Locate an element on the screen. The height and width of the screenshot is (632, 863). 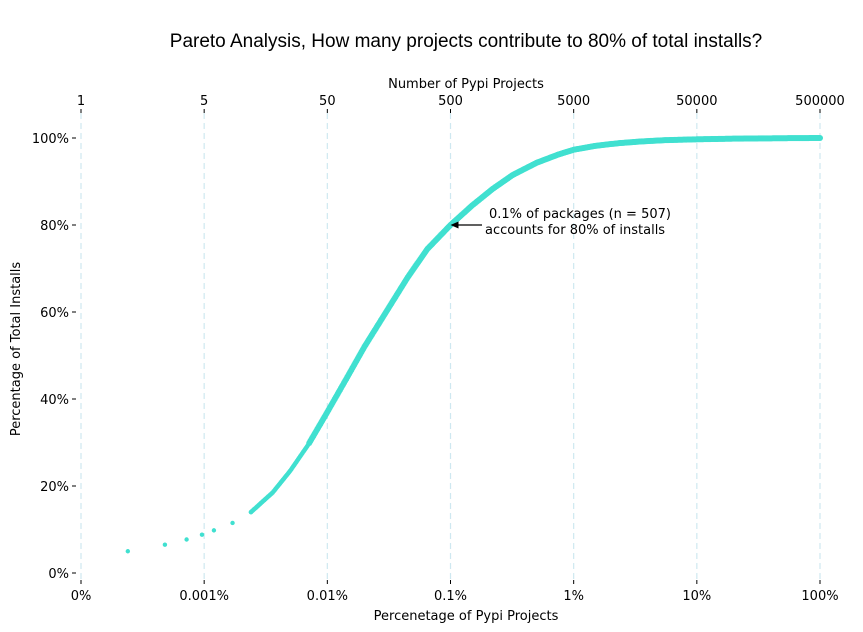
top-x-tick-label: 50000 is located at coordinates (696, 101).